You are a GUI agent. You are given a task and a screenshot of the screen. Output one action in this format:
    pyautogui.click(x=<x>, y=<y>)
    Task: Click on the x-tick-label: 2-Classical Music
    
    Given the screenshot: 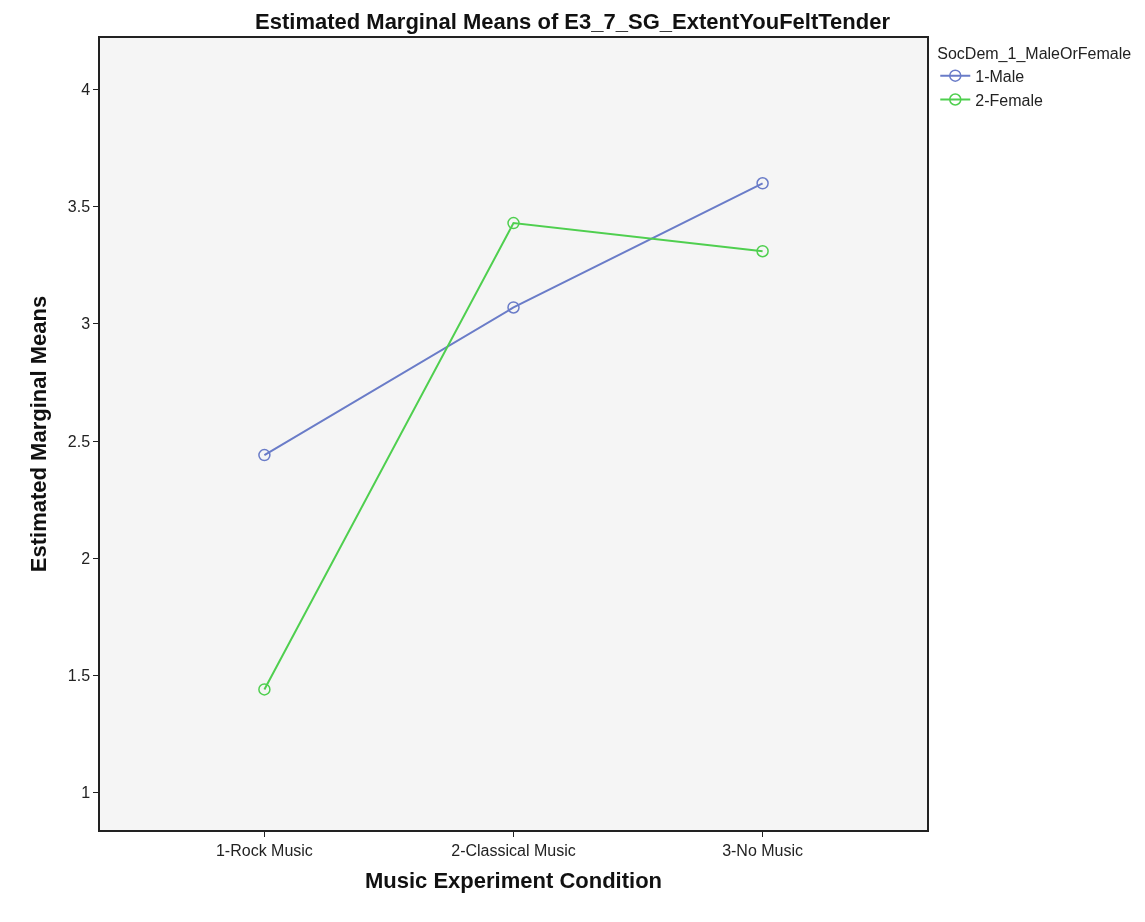 What is the action you would take?
    pyautogui.click(x=513, y=850)
    